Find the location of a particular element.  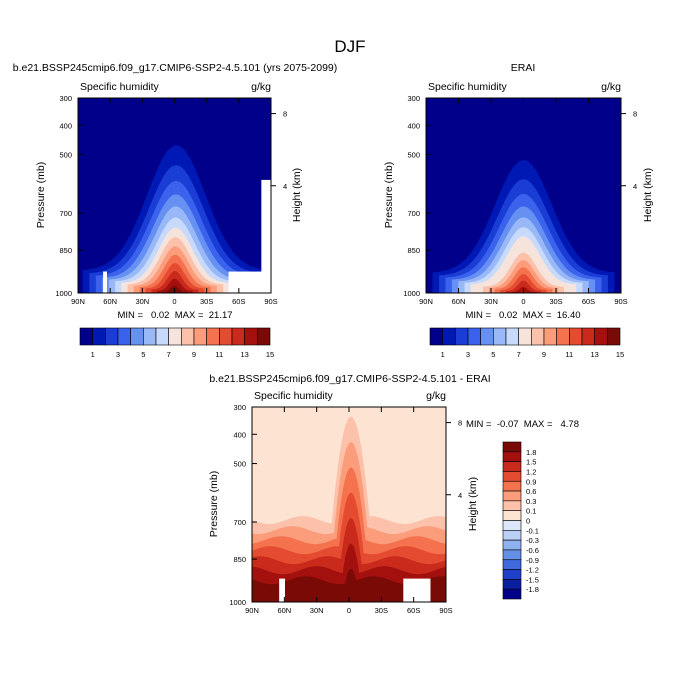

difference-field is located at coordinates (349, 504).